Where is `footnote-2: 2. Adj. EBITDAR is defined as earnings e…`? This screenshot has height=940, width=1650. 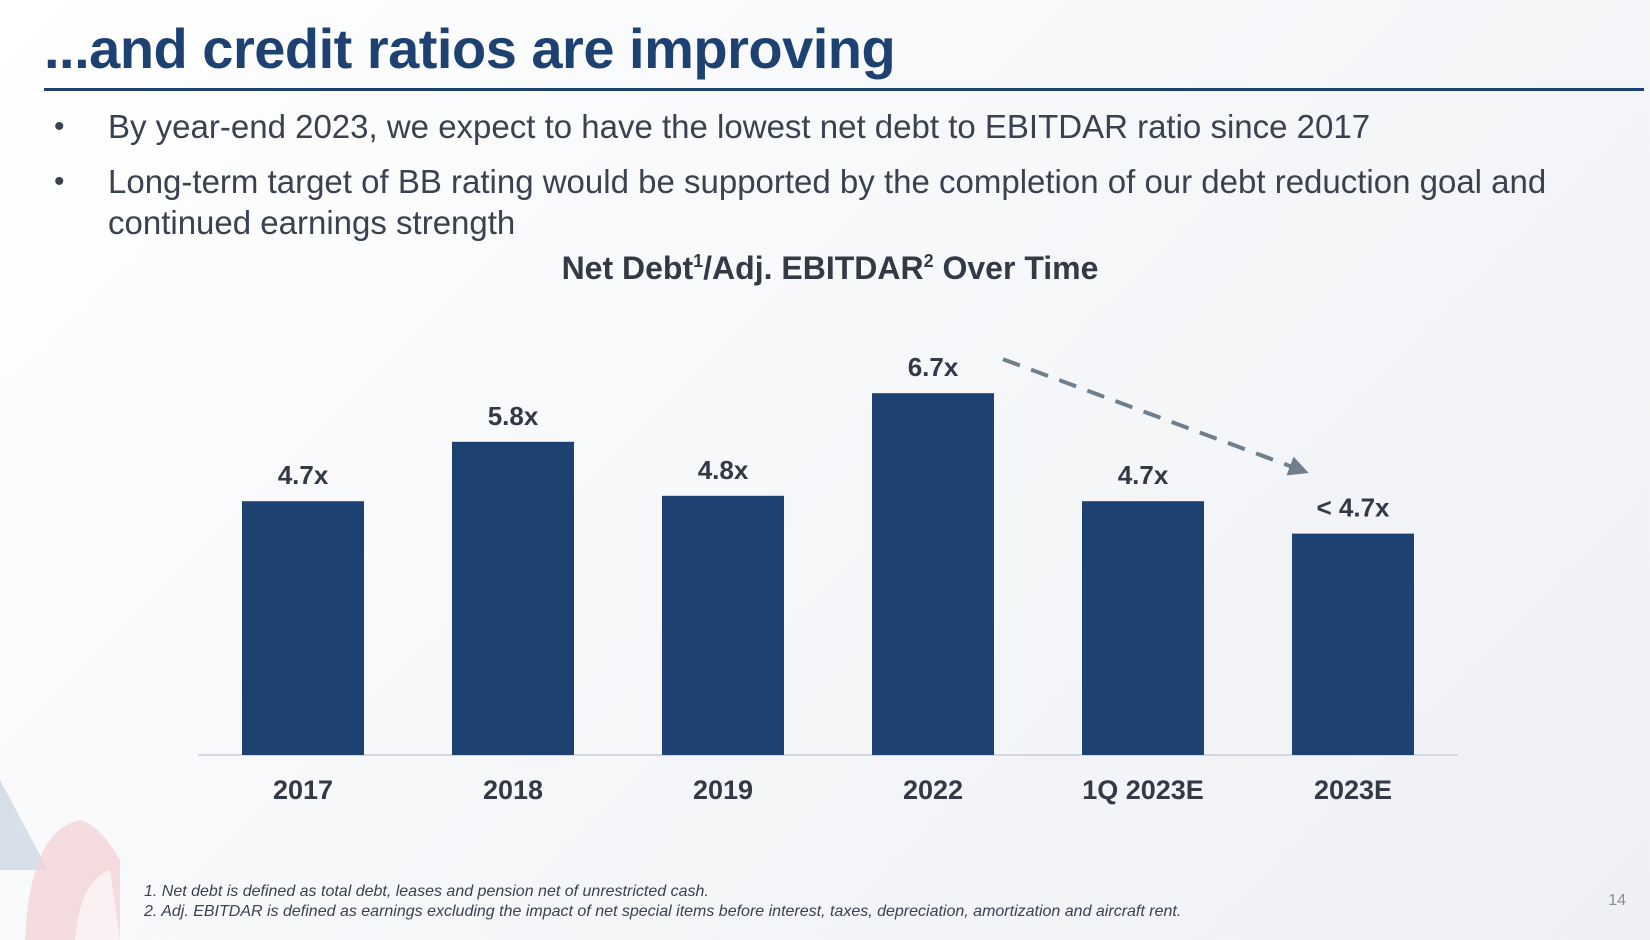
footnote-2: 2. Adj. EBITDAR is defined as earnings e… is located at coordinates (663, 911).